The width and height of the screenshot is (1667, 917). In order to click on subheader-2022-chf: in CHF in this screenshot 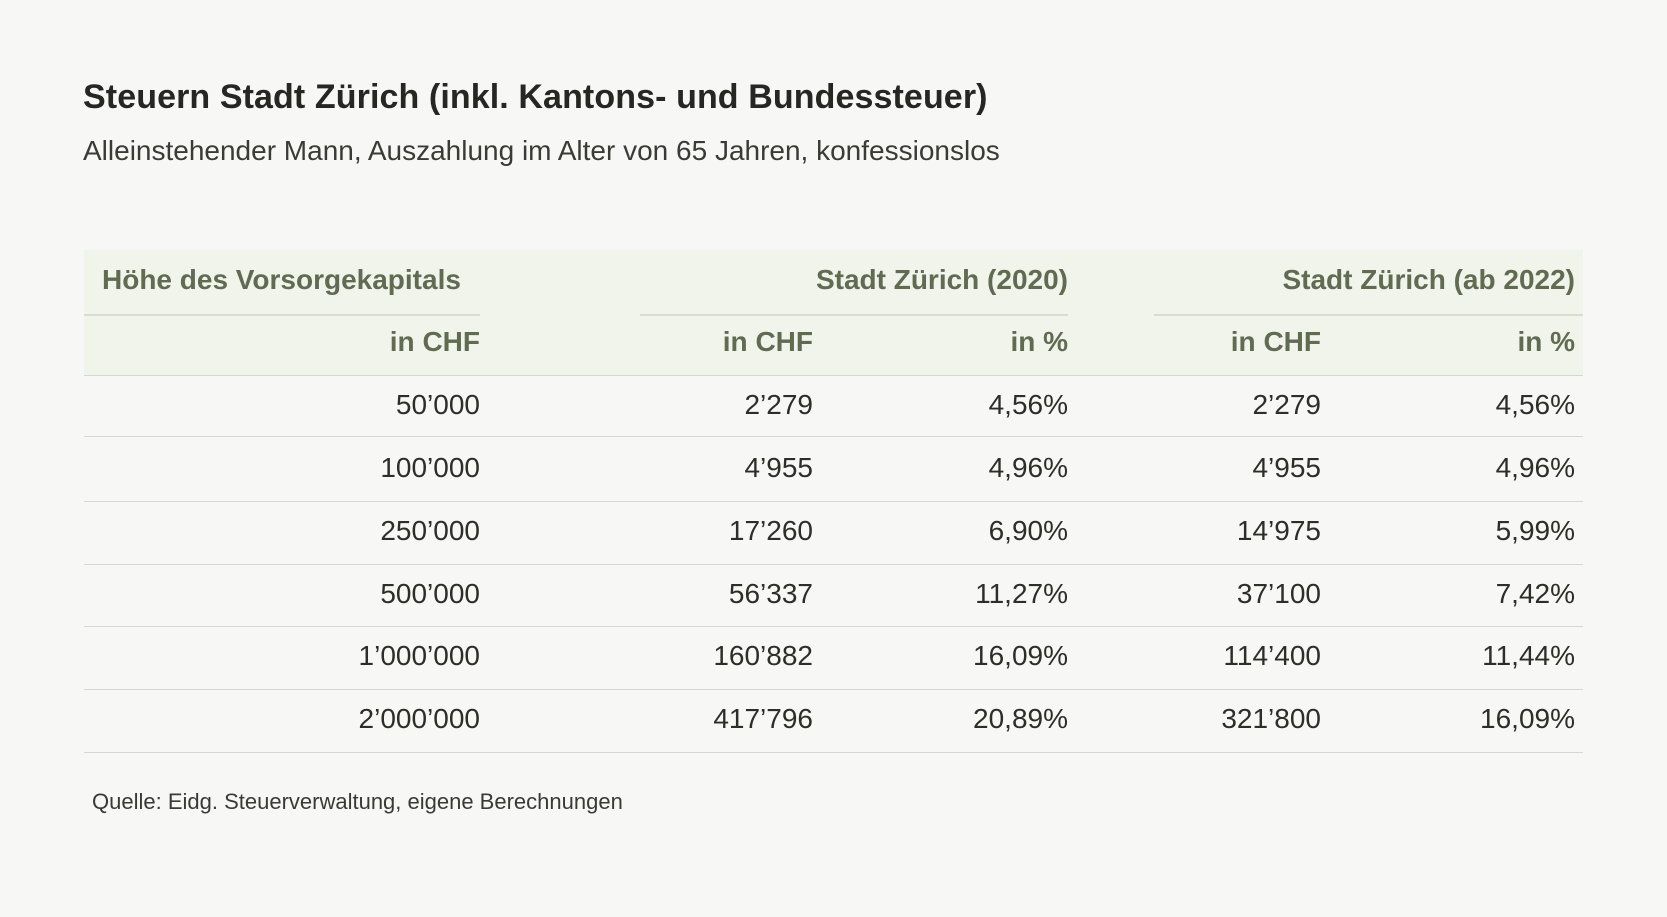, I will do `click(1275, 341)`.